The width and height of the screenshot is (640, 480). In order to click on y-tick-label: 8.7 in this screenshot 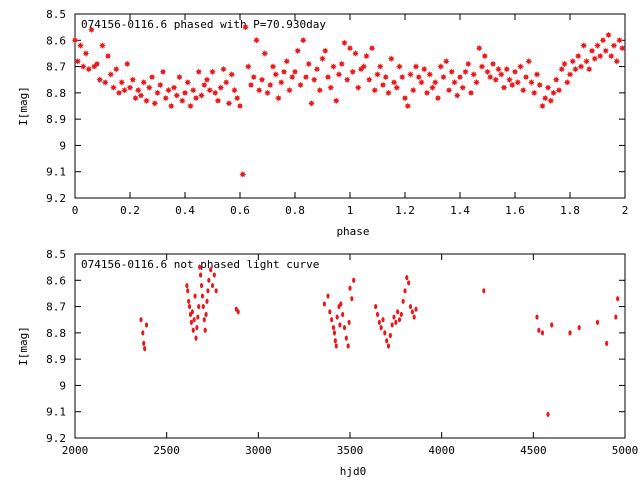, I will do `click(56, 307)`.